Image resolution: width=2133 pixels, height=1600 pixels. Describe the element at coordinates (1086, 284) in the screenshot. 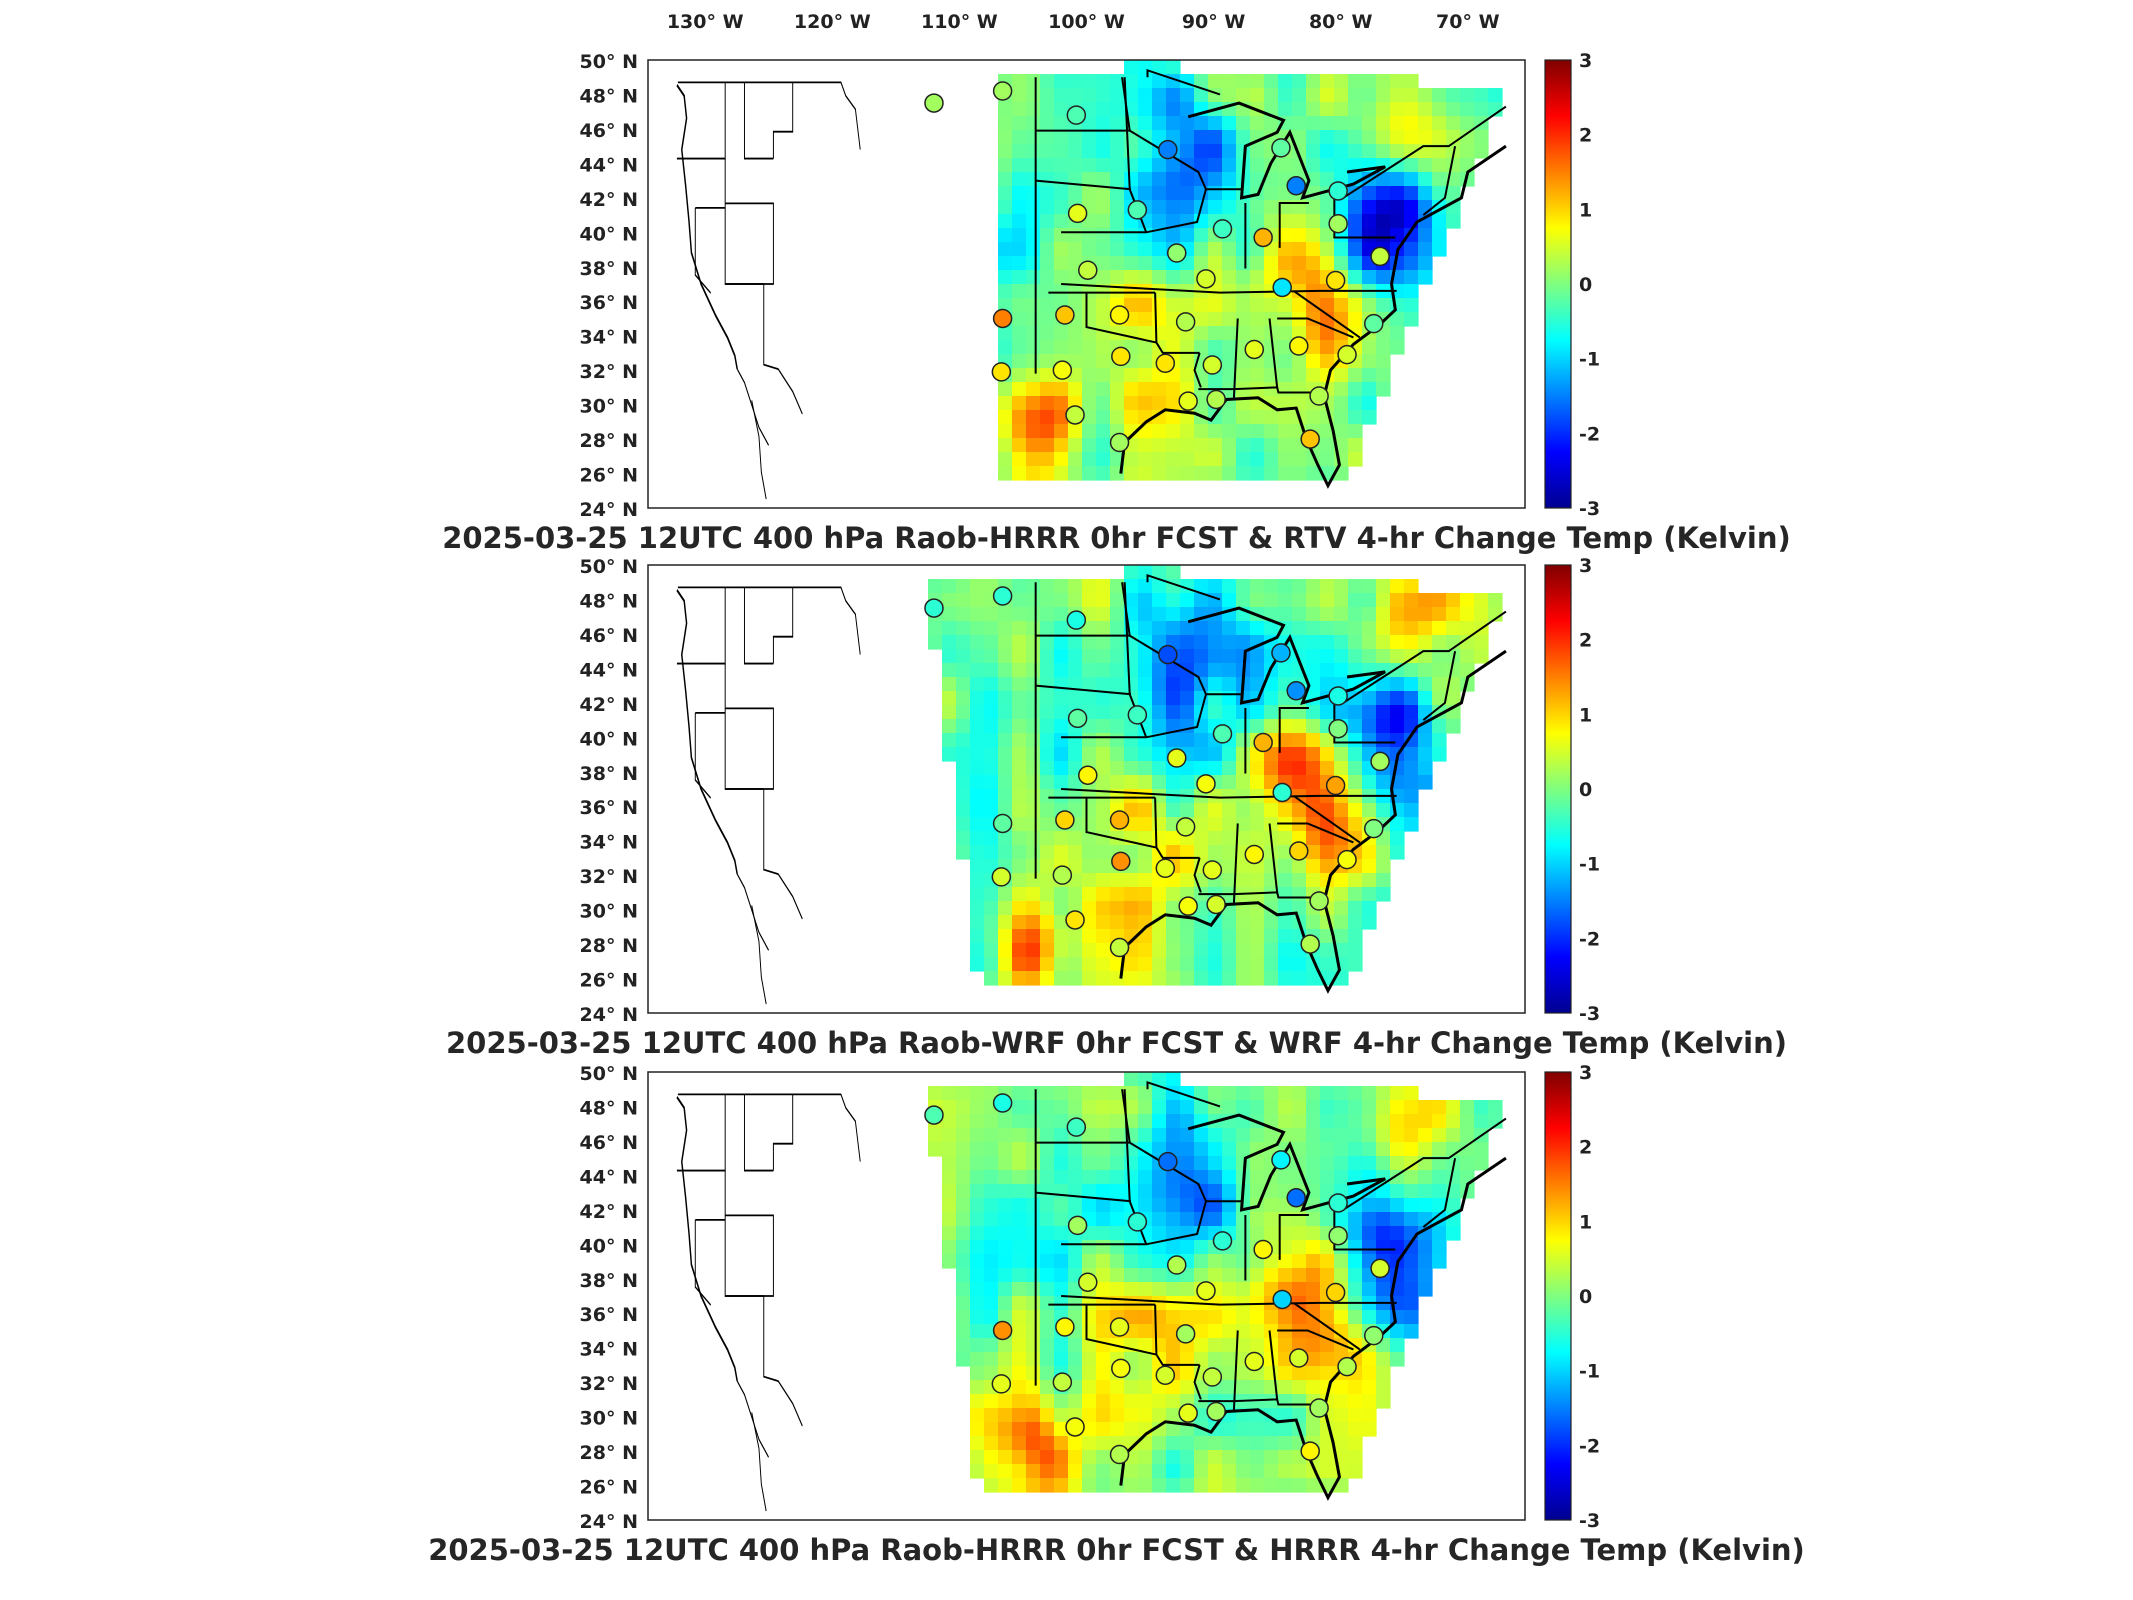

I see `plot-frame` at that location.